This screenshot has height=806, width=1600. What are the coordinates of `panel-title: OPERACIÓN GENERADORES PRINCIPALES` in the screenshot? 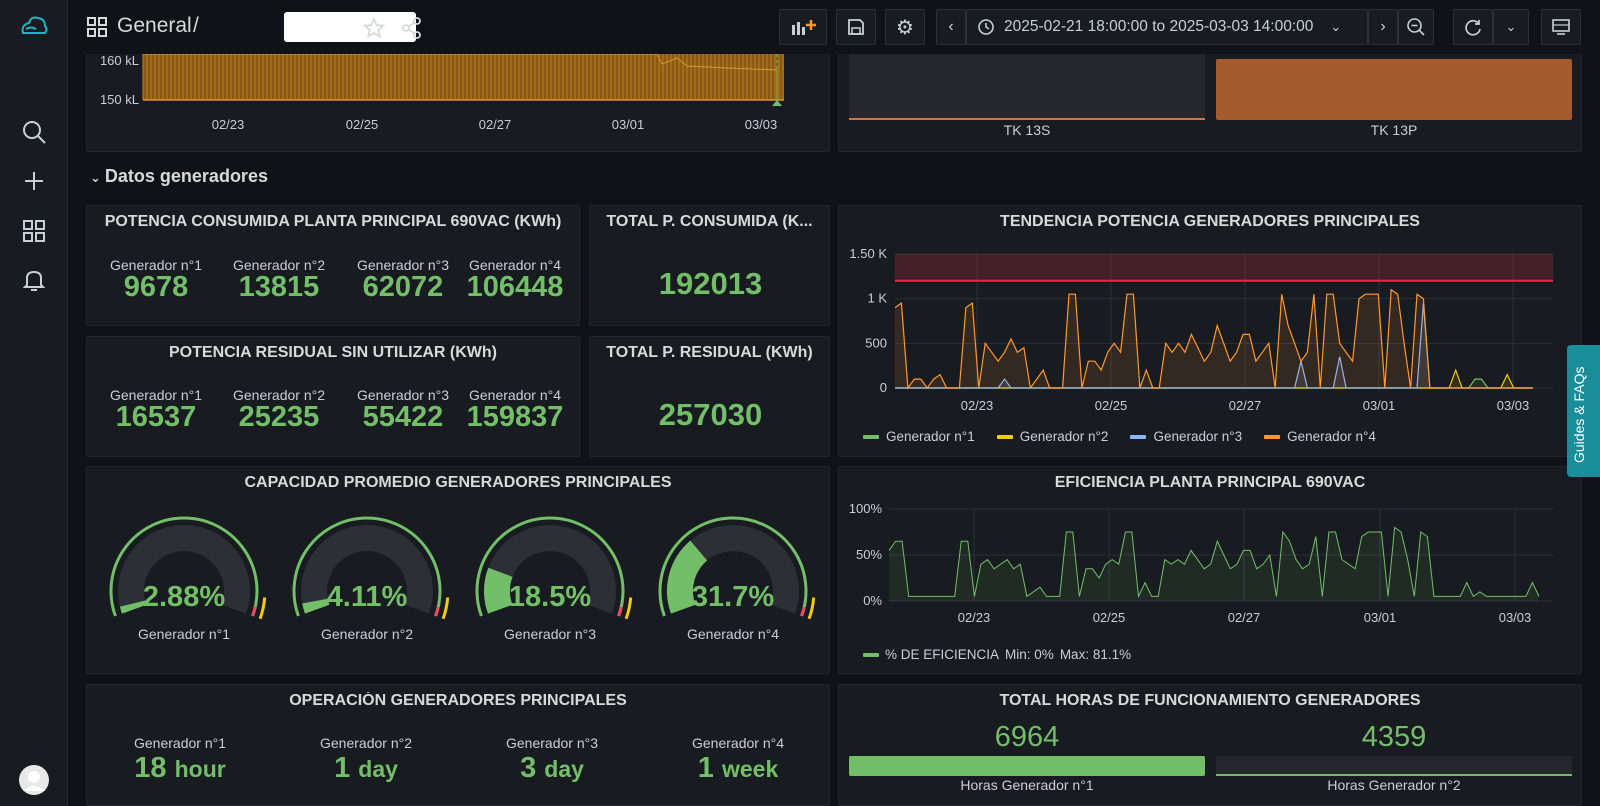 It's located at (458, 700).